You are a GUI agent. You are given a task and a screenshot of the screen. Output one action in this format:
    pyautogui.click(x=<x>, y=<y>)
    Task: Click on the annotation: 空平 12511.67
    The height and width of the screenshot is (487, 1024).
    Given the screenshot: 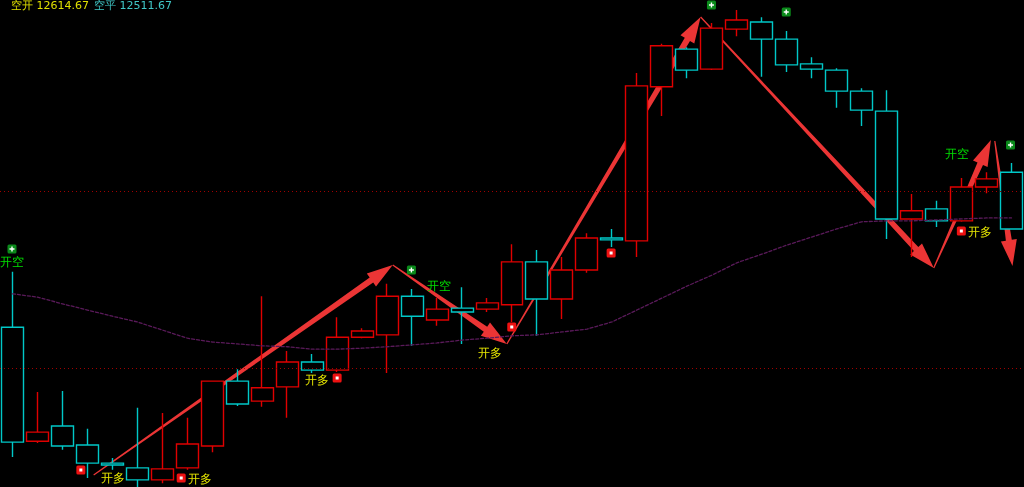 What is the action you would take?
    pyautogui.click(x=133, y=6)
    